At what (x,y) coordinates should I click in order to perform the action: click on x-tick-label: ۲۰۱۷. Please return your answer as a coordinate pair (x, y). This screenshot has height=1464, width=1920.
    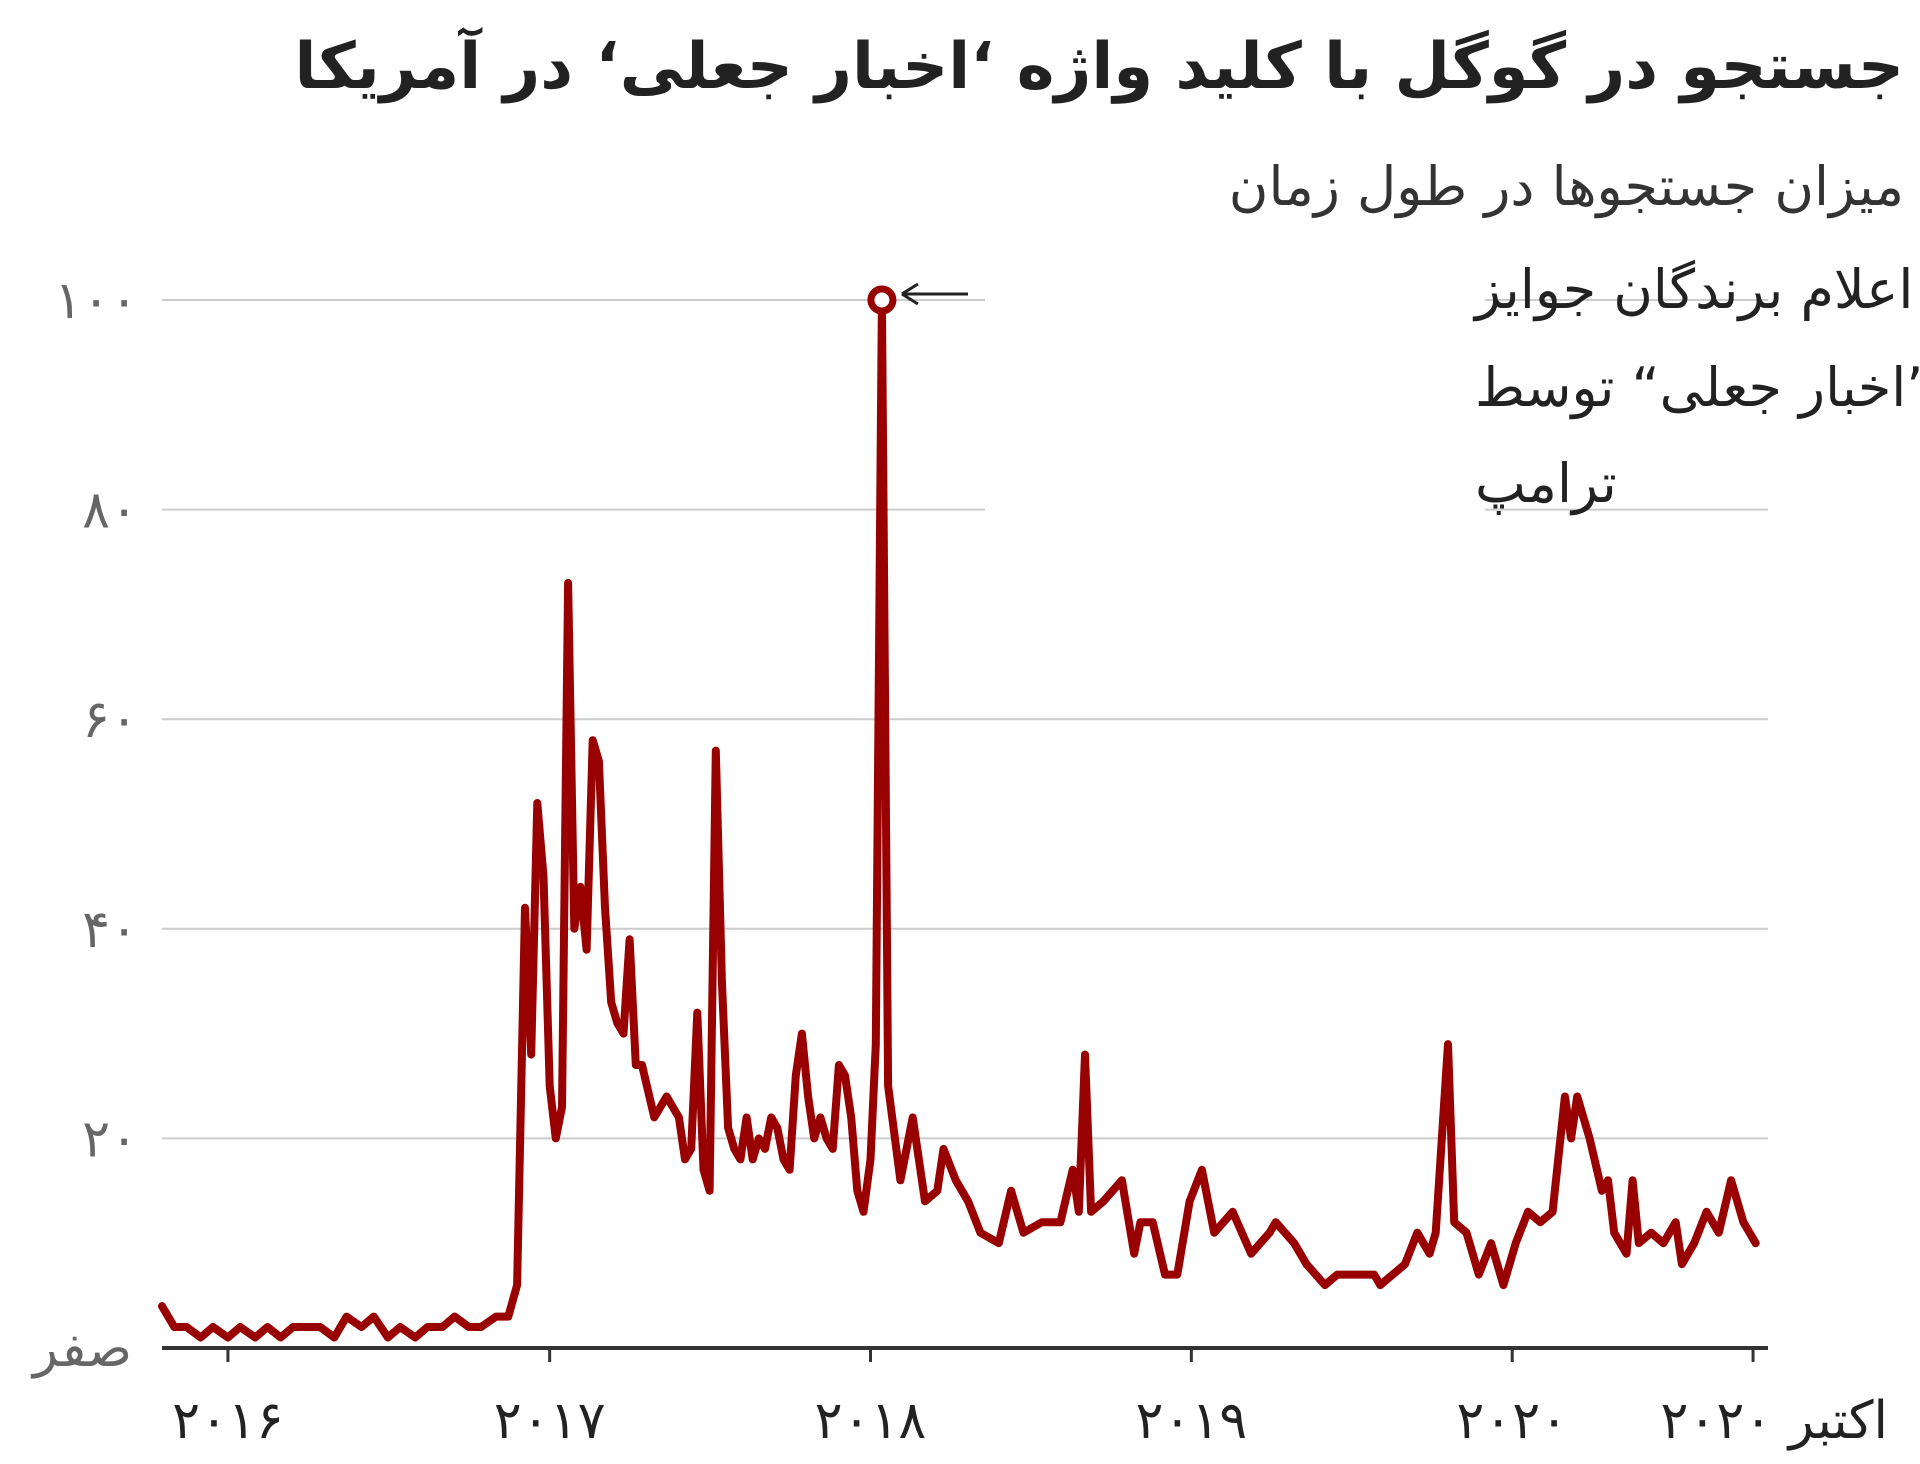
    Looking at the image, I should click on (550, 1421).